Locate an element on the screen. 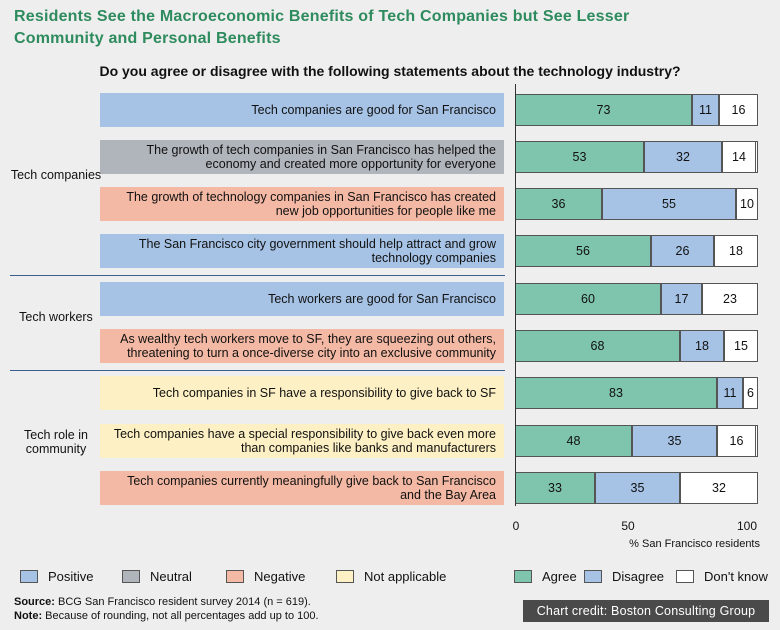 This screenshot has width=780, height=630. bar-segment-agree: 68 is located at coordinates (597, 346).